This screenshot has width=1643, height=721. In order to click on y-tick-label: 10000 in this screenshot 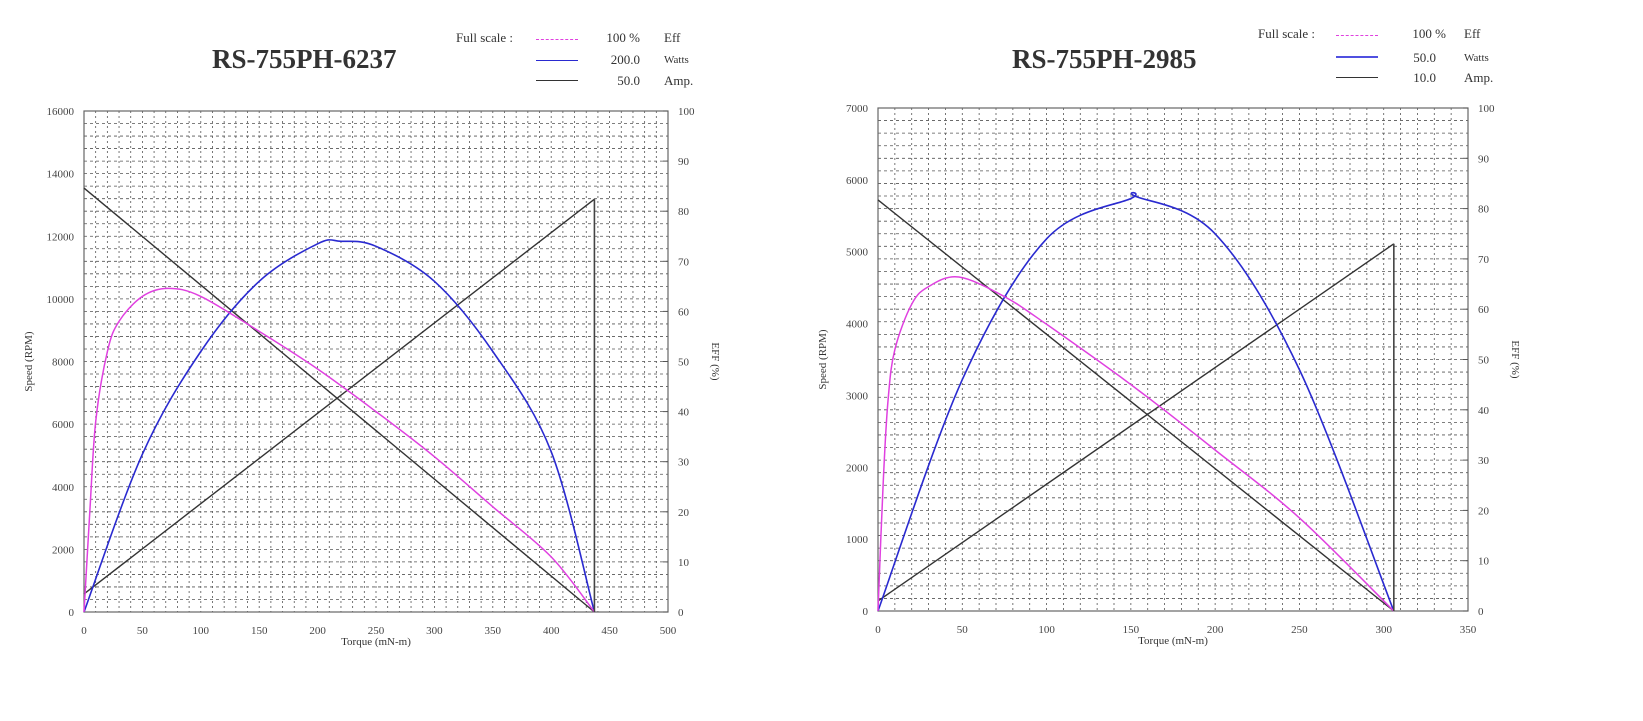, I will do `click(61, 300)`.